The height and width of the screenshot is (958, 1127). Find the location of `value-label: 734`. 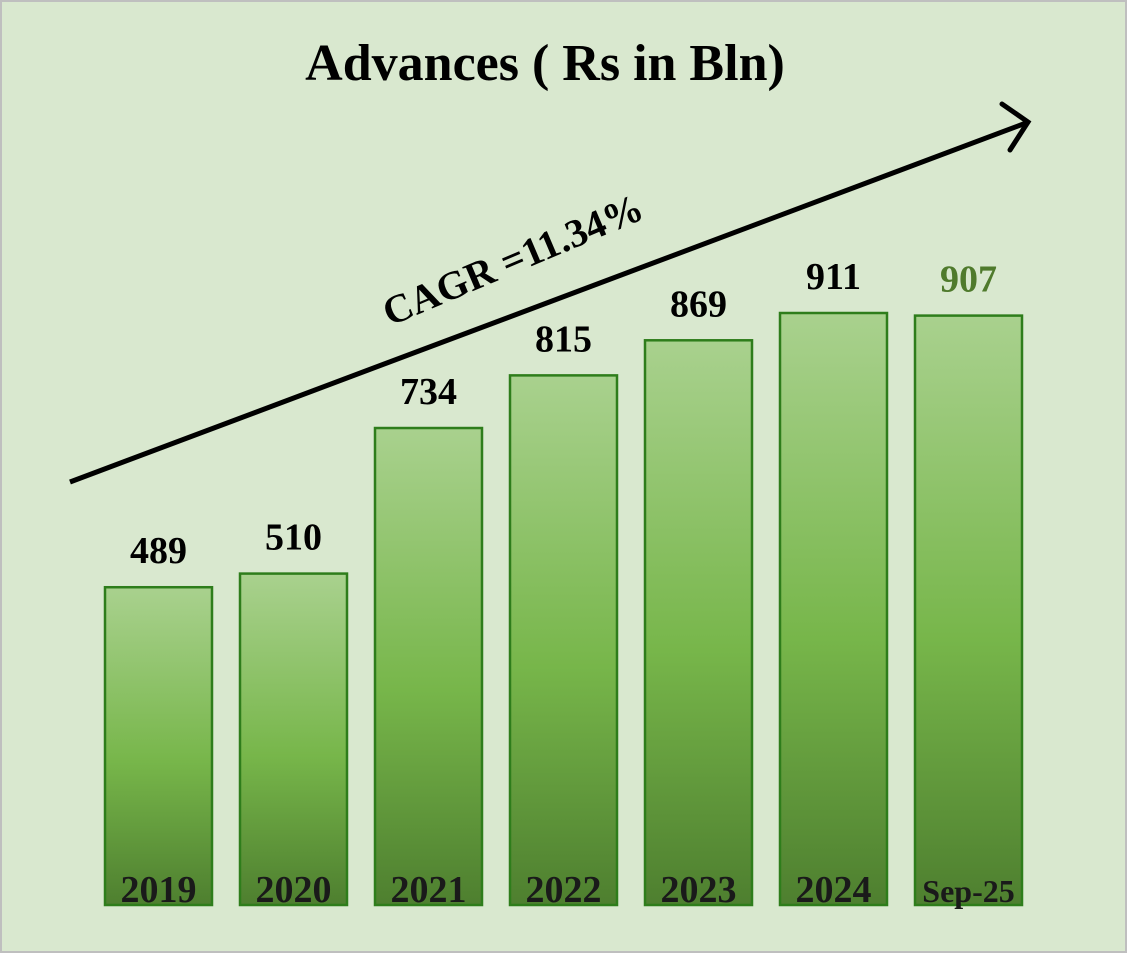

value-label: 734 is located at coordinates (428, 392).